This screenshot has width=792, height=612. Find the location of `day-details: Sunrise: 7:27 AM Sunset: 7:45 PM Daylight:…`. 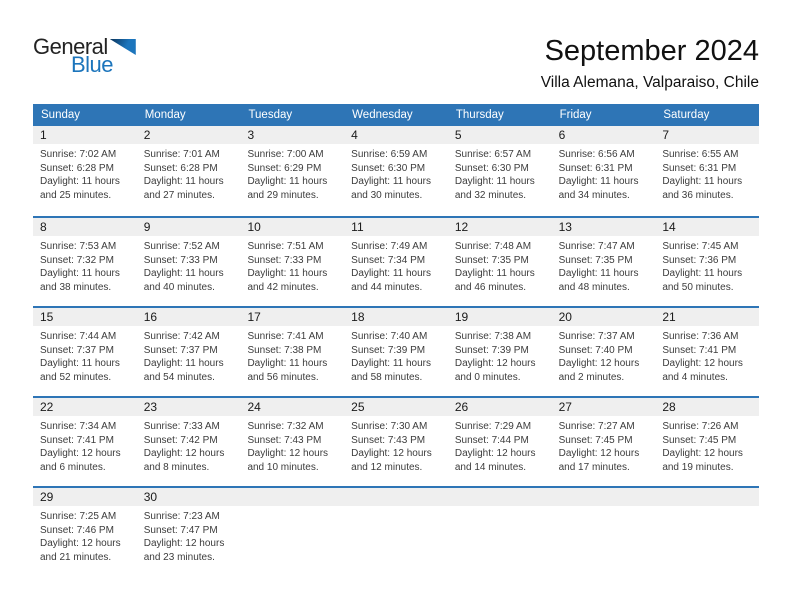

day-details: Sunrise: 7:27 AM Sunset: 7:45 PM Daylight:… is located at coordinates (604, 445).